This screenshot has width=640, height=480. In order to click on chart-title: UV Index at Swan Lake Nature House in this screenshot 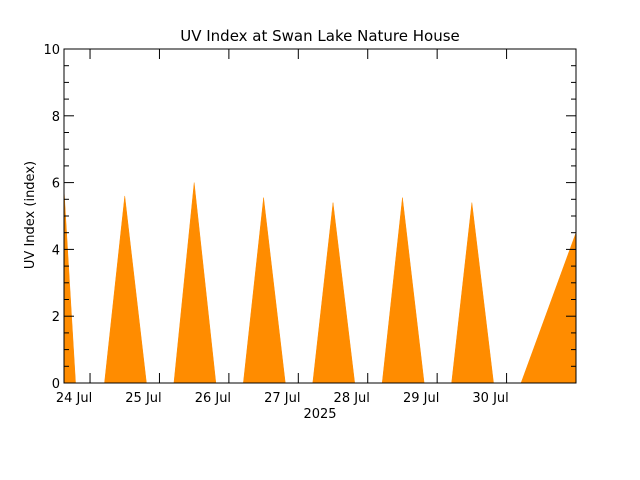, I will do `click(320, 36)`.